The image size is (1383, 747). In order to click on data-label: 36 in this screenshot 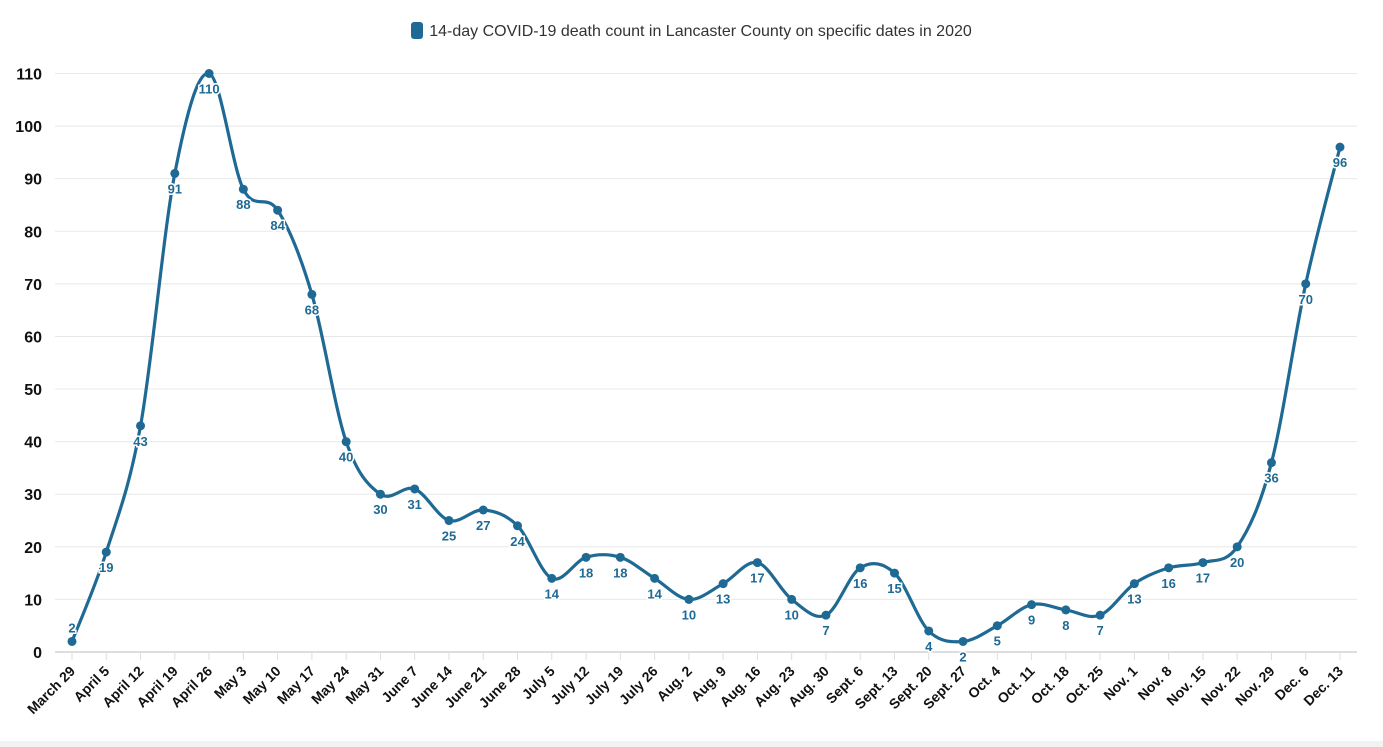, I will do `click(1271, 478)`.